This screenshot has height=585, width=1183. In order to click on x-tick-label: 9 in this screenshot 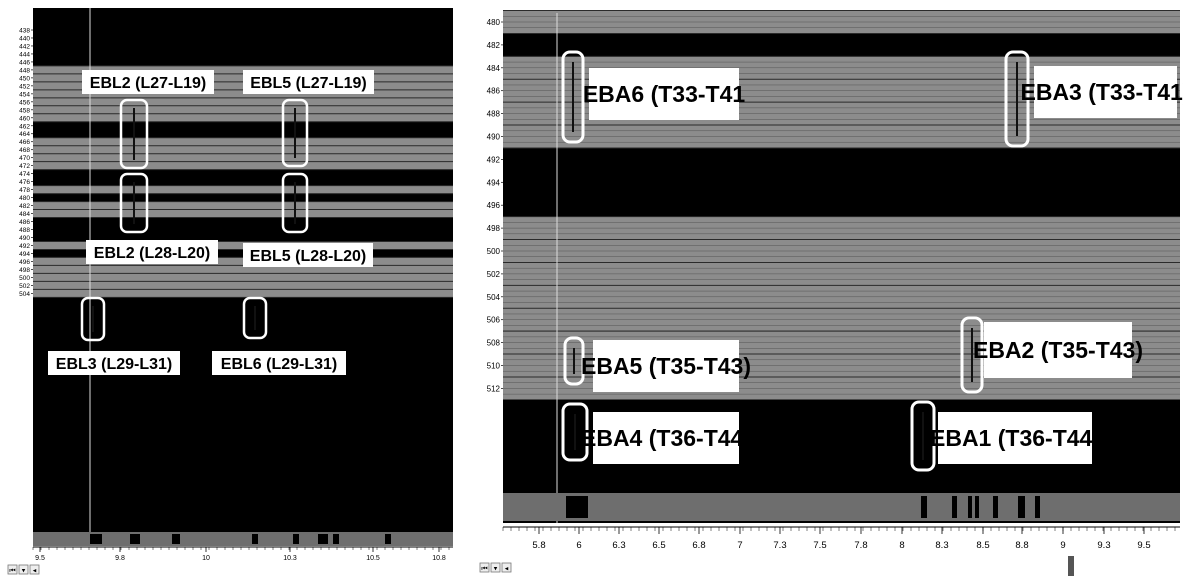, I will do `click(1062, 545)`.